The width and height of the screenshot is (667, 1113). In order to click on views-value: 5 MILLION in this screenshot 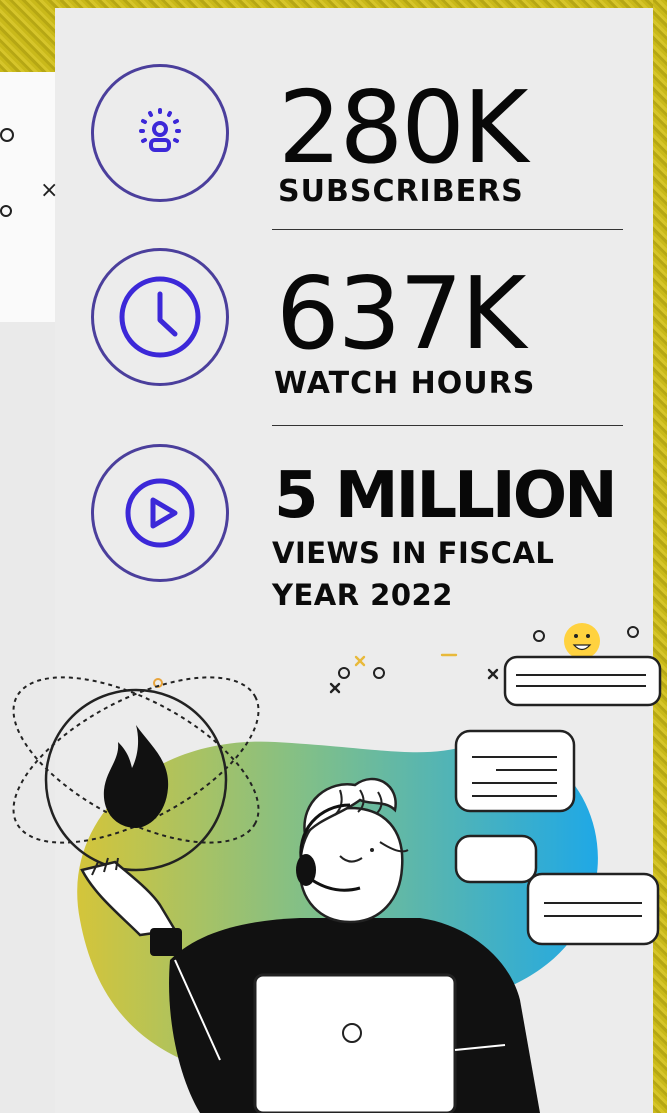, I will do `click(446, 496)`.